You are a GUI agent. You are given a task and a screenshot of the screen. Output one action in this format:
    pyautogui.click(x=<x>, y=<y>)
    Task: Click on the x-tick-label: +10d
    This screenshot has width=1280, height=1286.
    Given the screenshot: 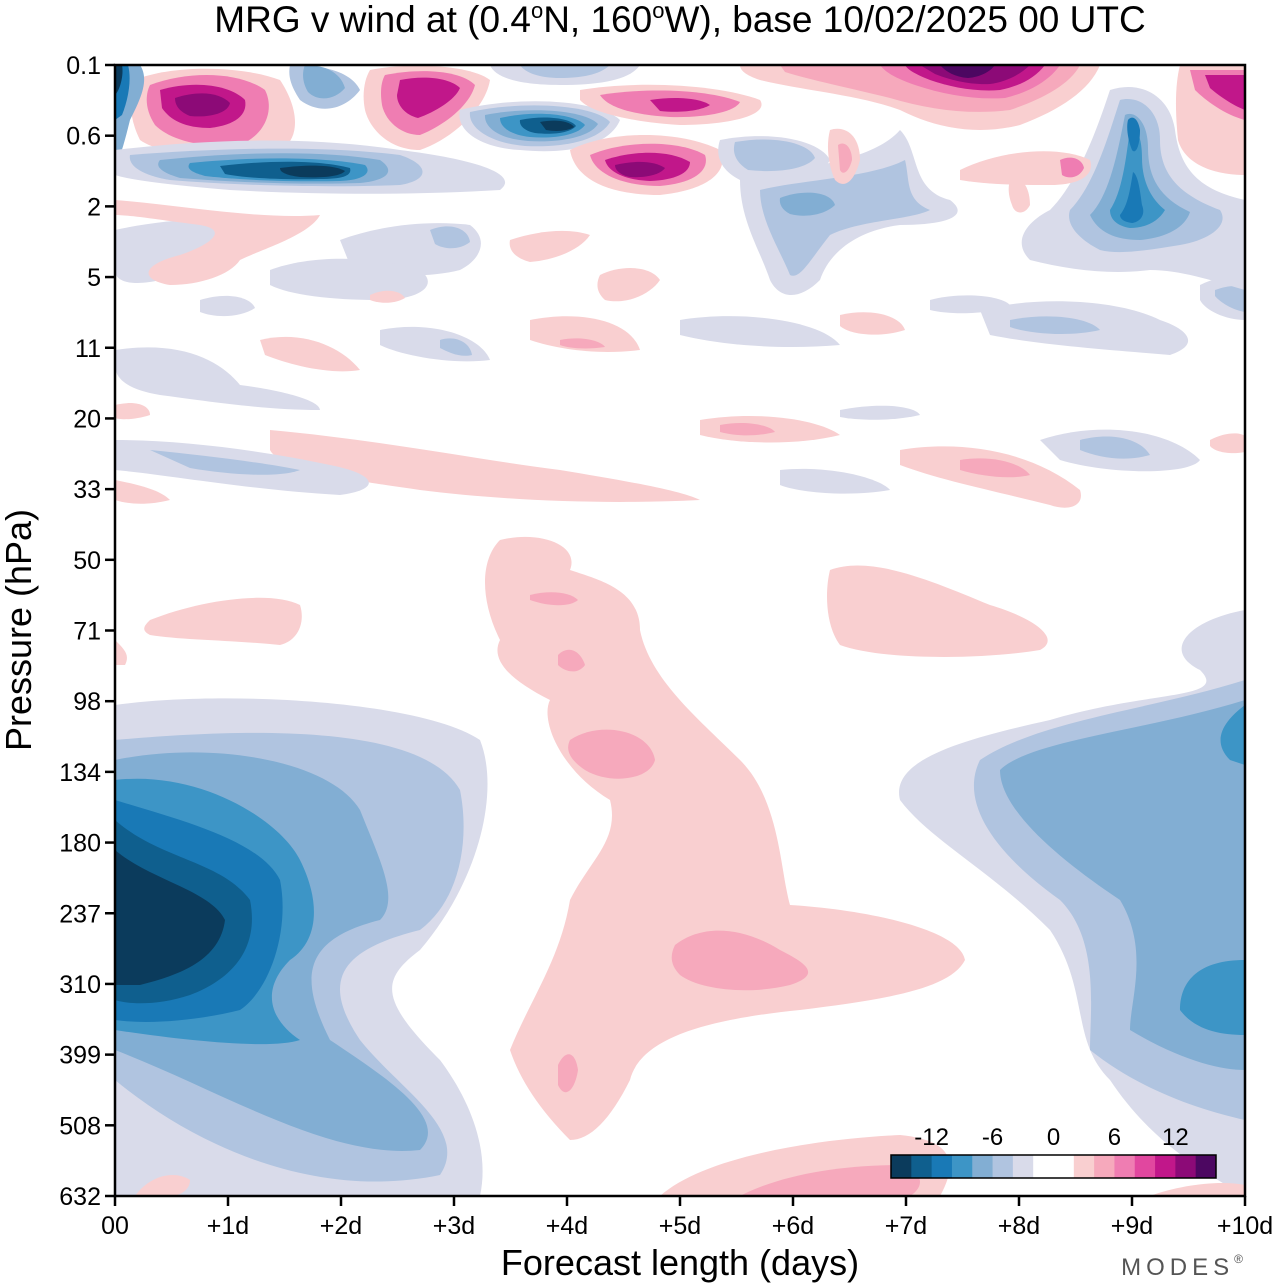 What is the action you would take?
    pyautogui.click(x=1245, y=1226)
    